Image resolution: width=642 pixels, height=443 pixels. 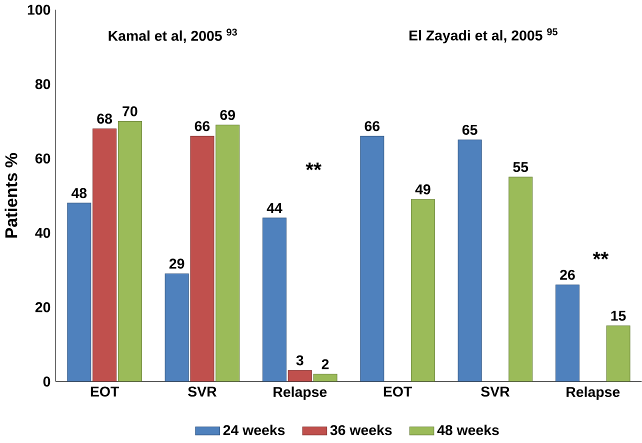 I want to click on y-tick-label: 100, so click(x=39, y=9).